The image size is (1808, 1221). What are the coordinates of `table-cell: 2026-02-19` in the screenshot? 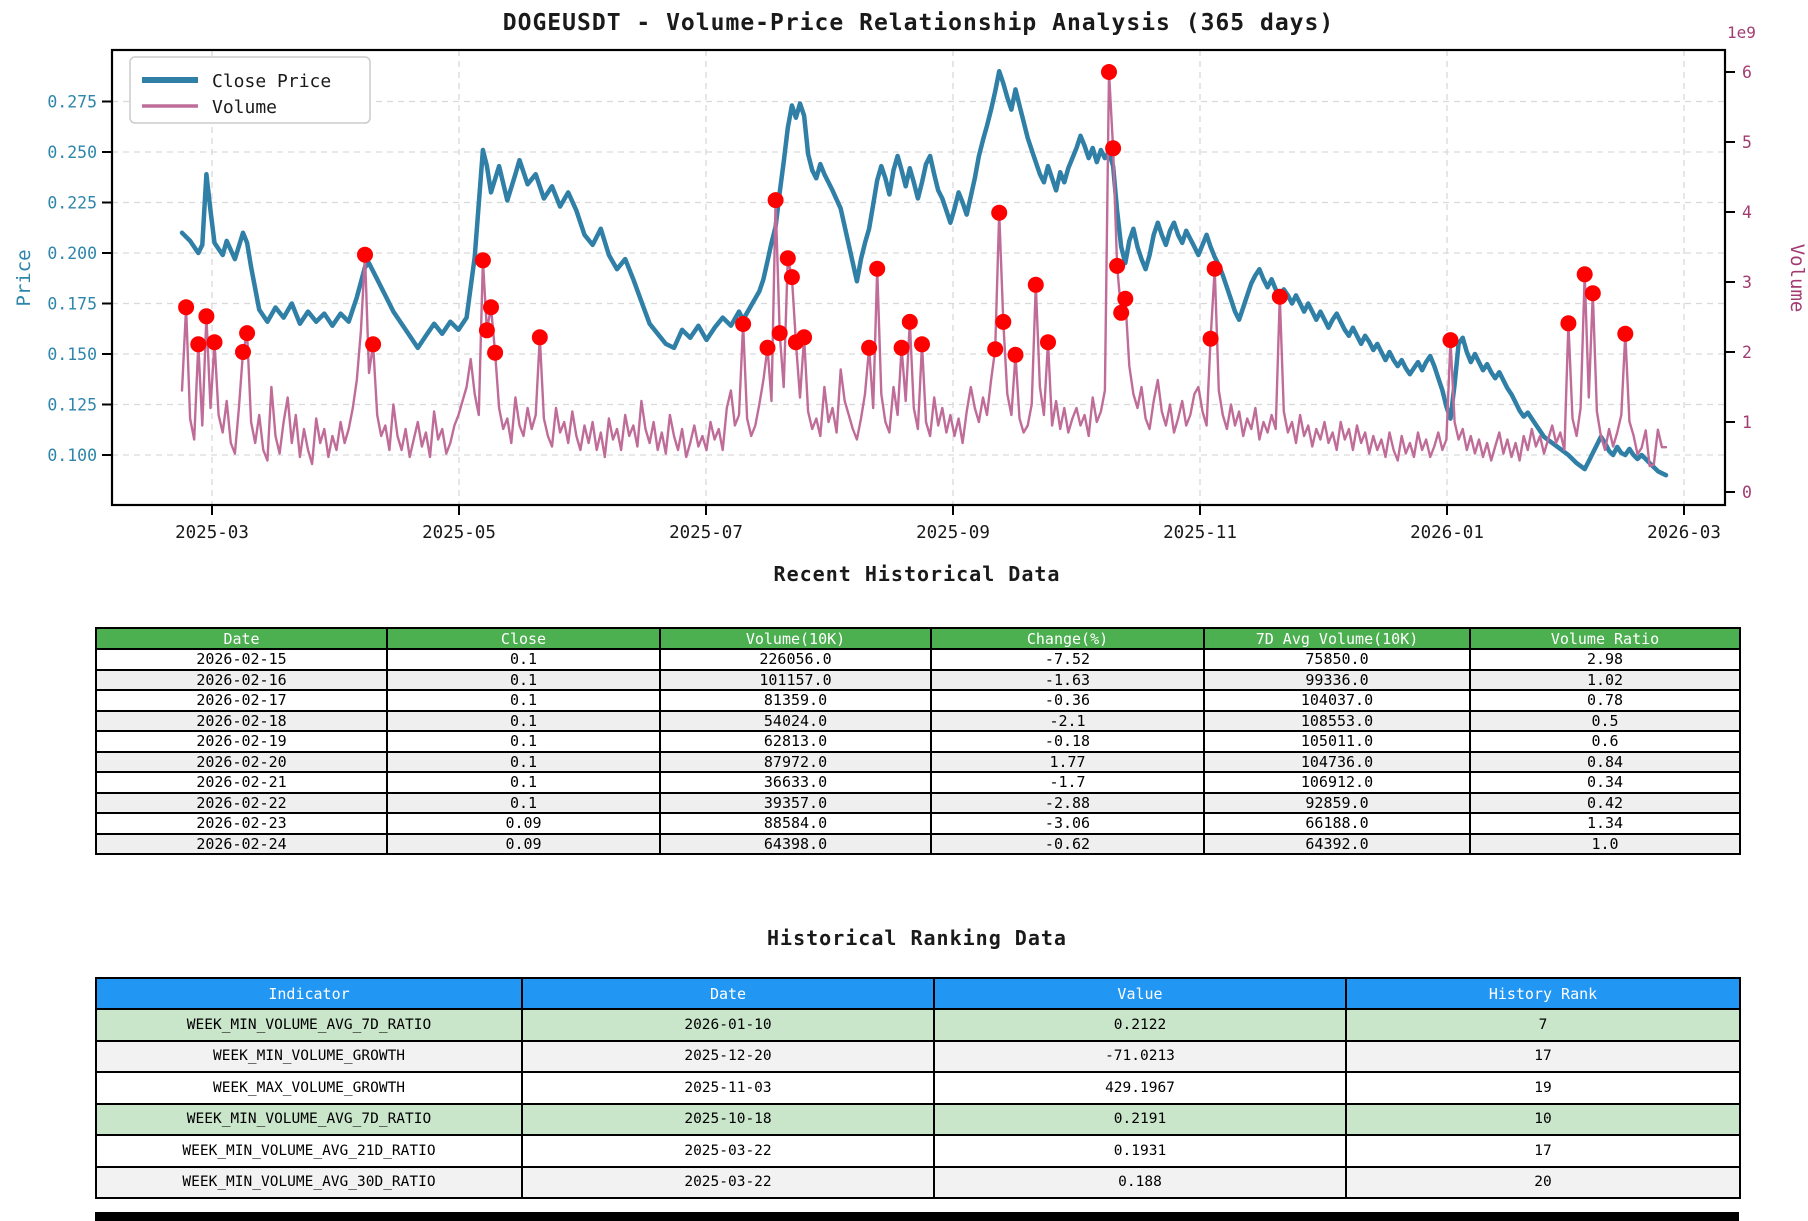 It's located at (241, 741).